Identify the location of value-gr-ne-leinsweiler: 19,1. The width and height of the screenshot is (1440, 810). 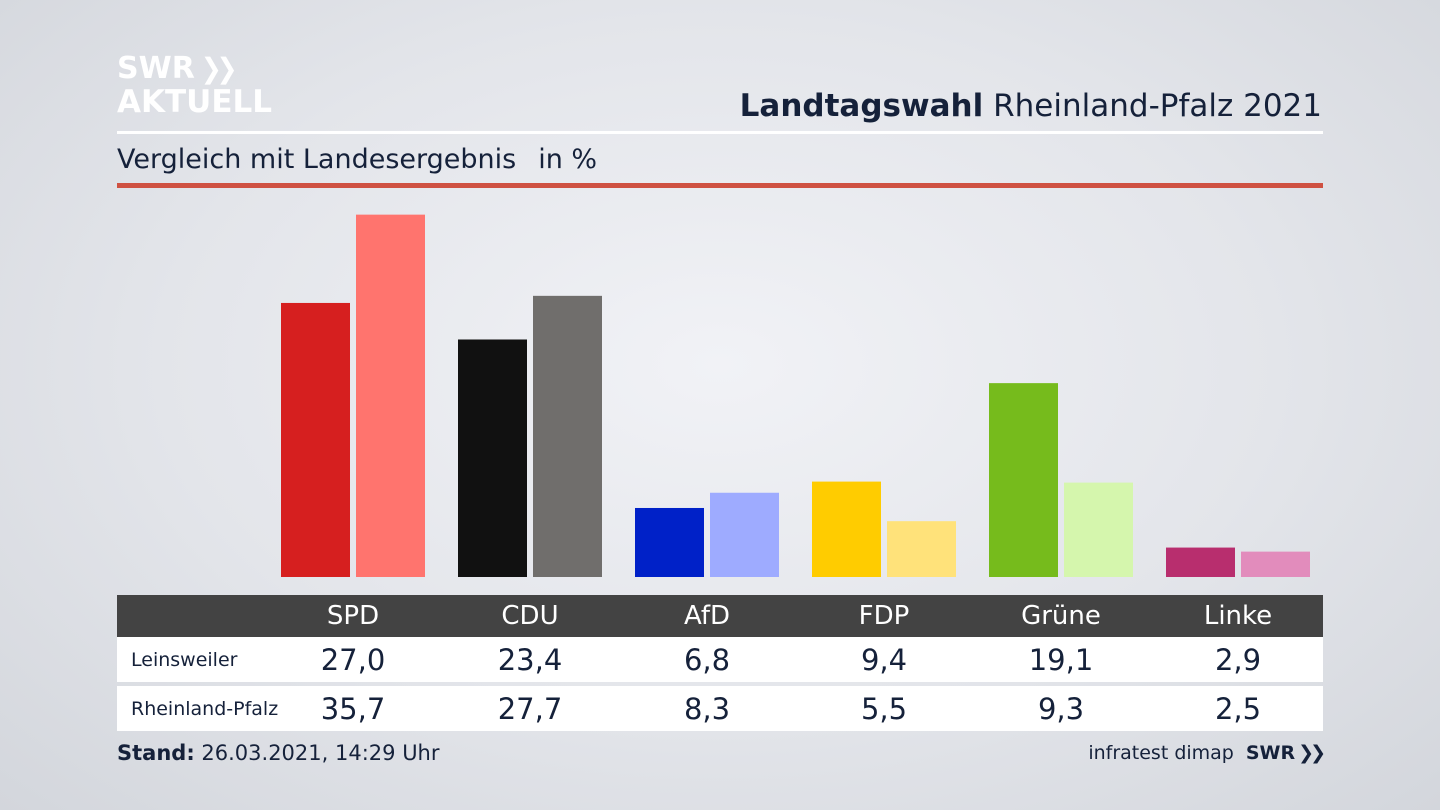
(1061, 660).